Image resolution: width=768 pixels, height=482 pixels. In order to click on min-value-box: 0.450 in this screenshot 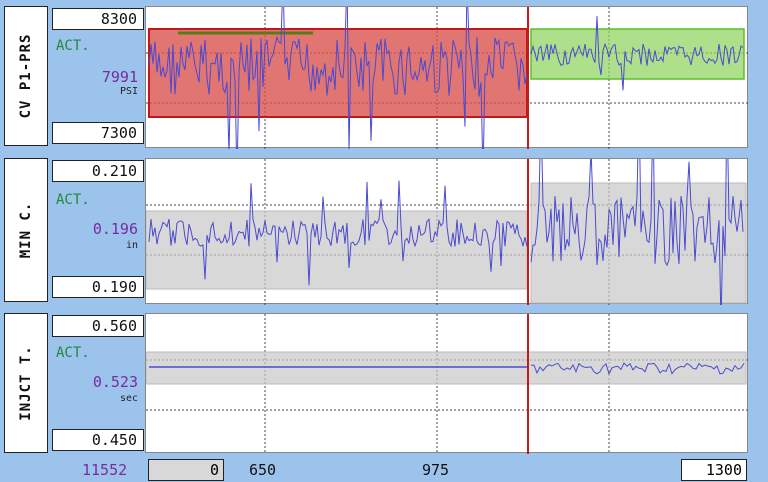, I will do `click(98, 440)`.